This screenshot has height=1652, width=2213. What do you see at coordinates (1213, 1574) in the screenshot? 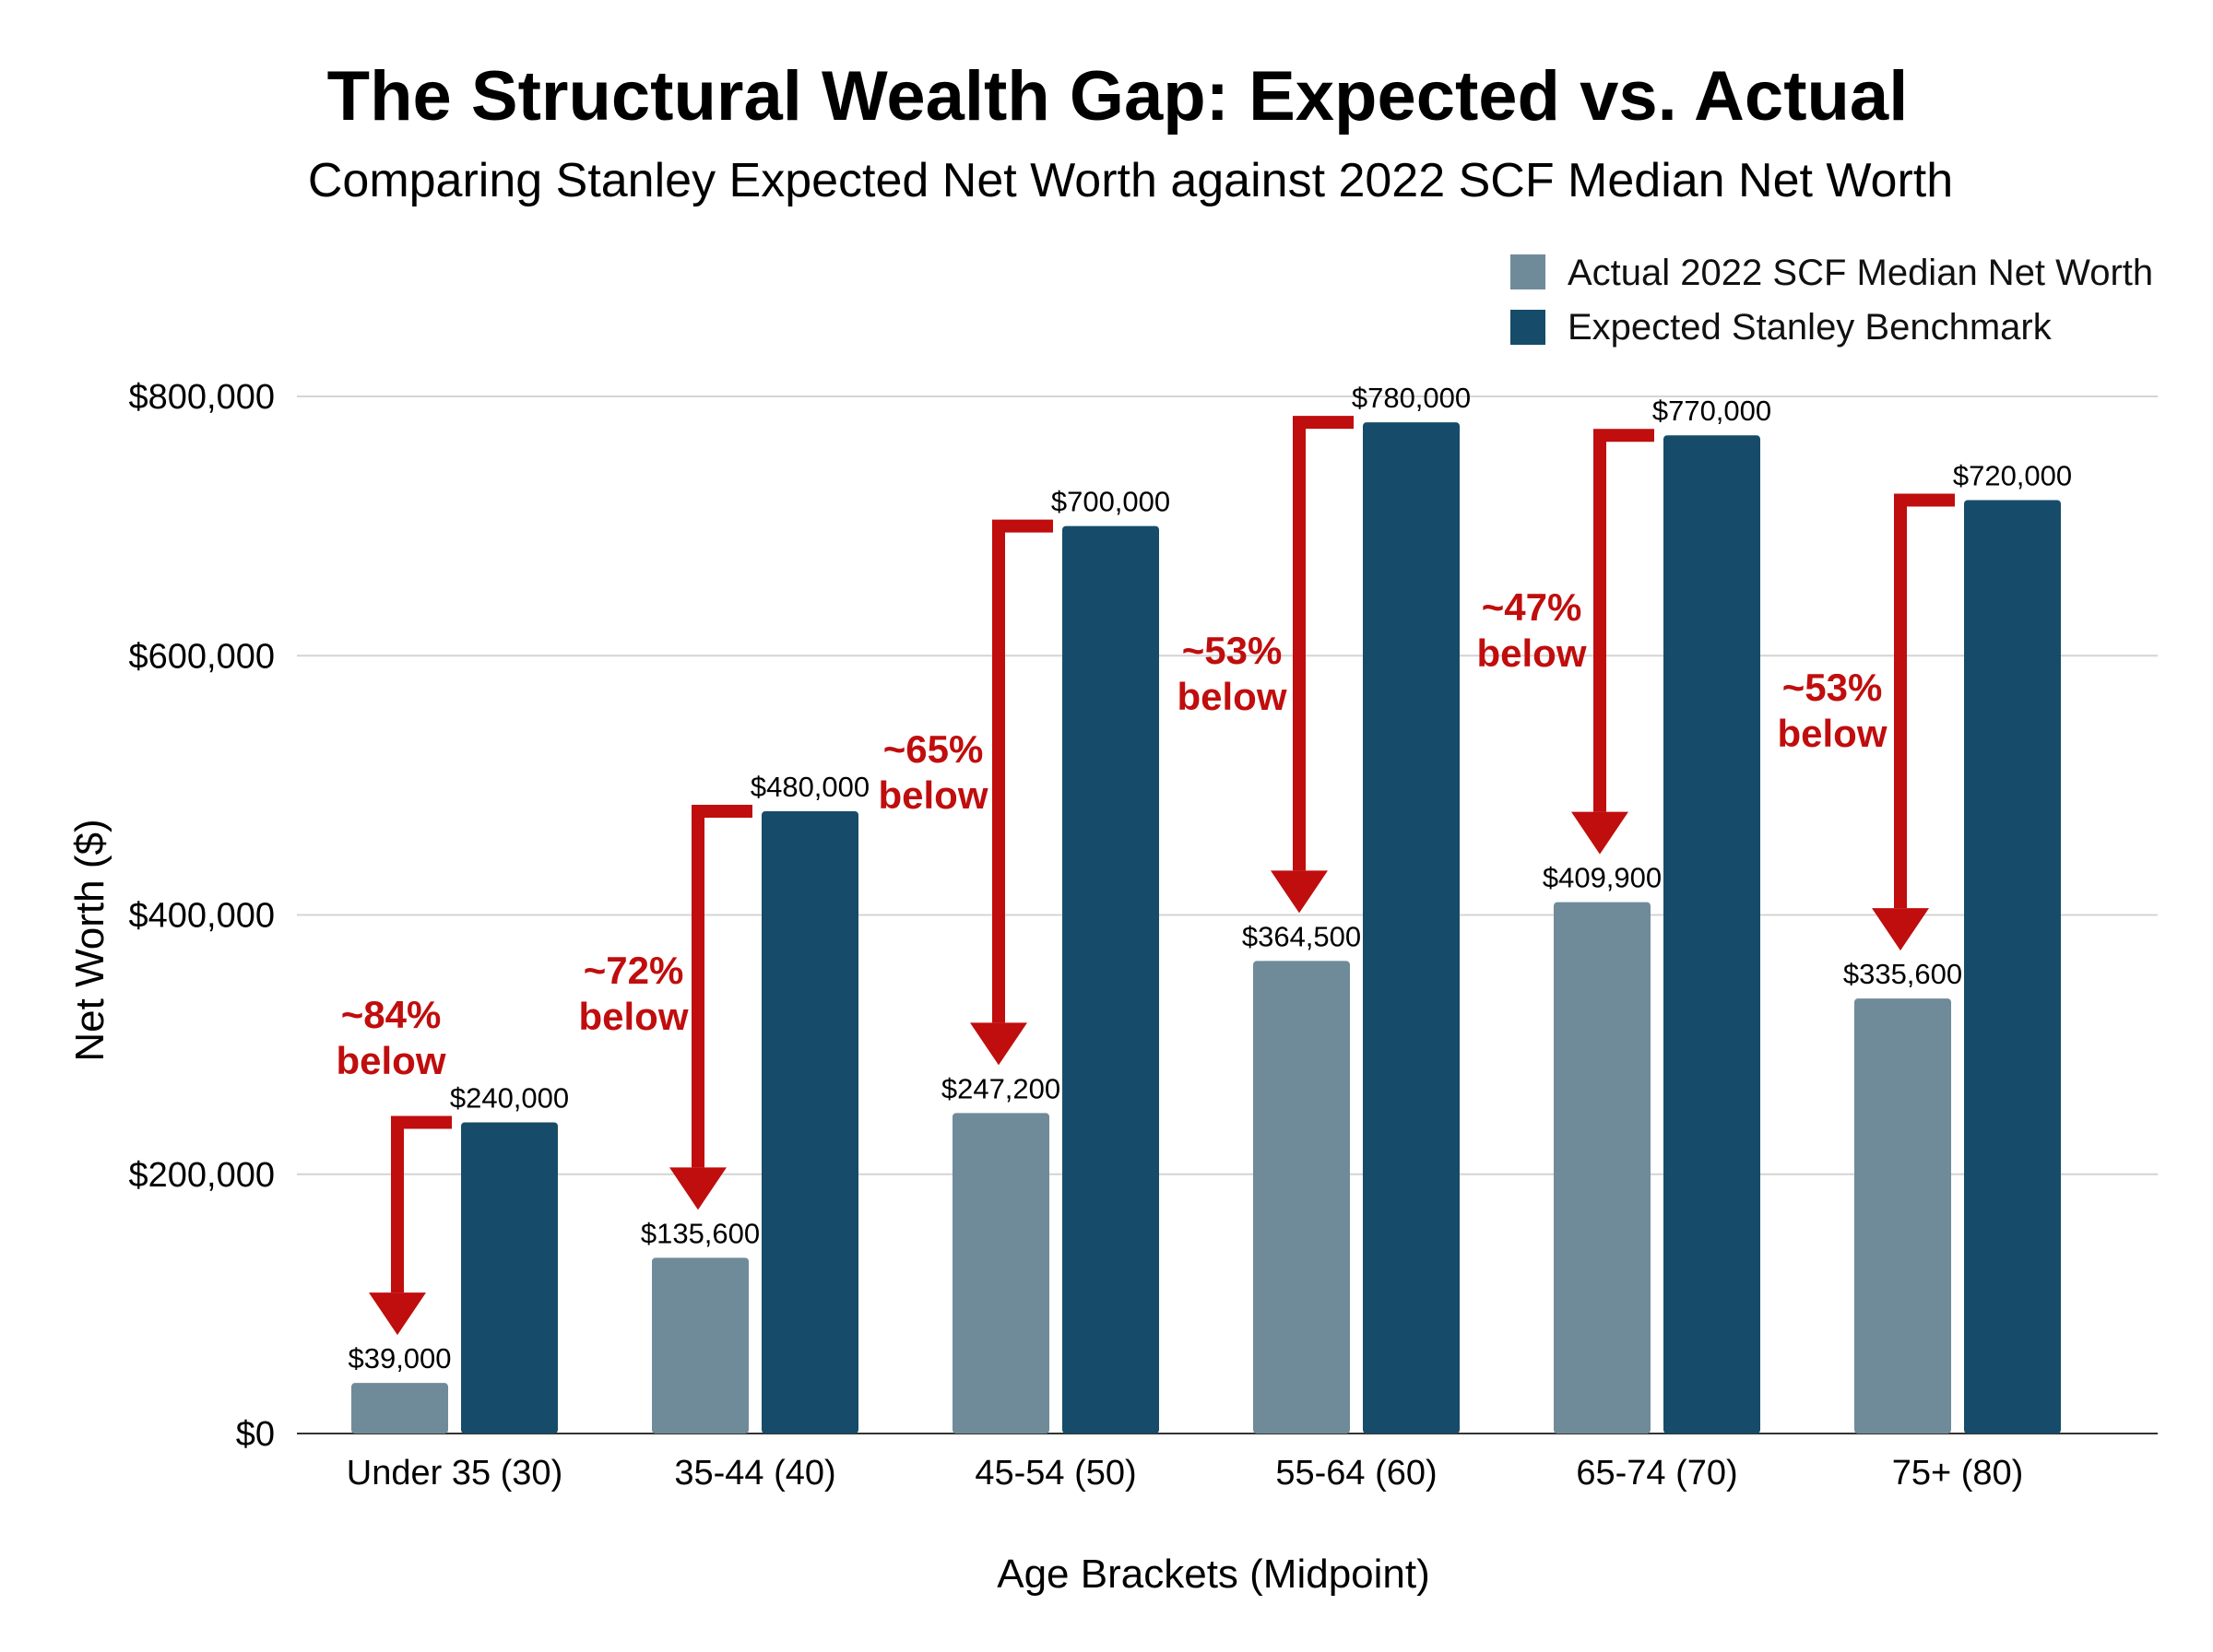
I see `x-axis-title: Age Brackets (Midpoint)` at bounding box center [1213, 1574].